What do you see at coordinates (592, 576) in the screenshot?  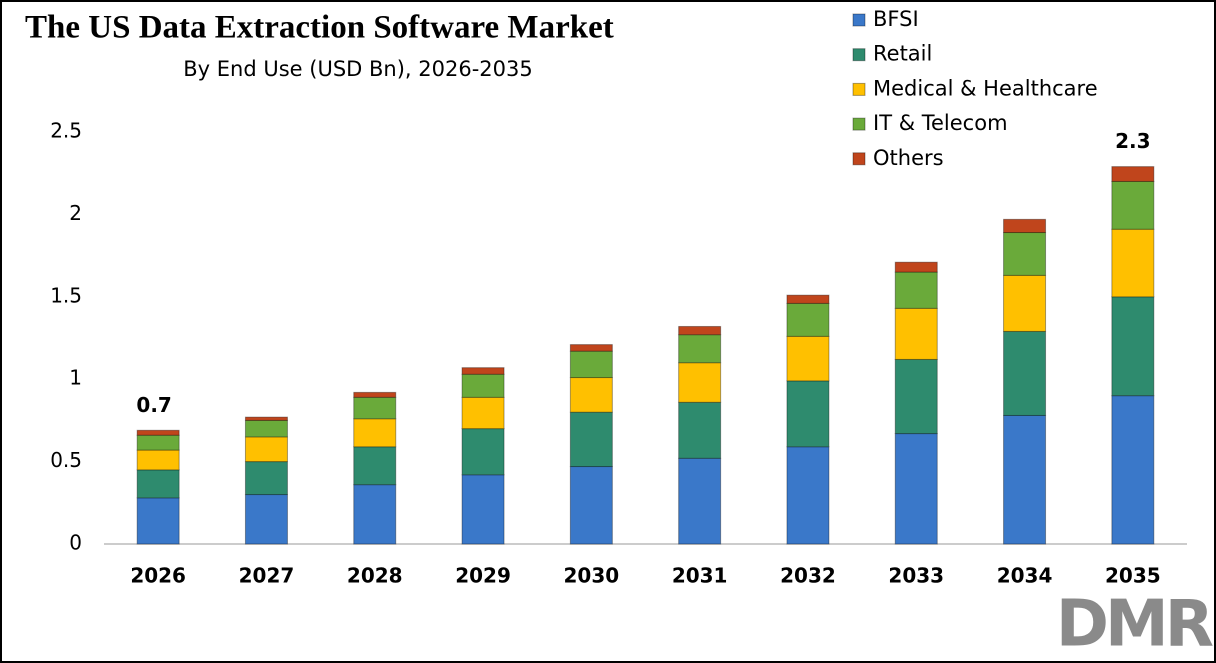 I see `x-tick-label: 2030` at bounding box center [592, 576].